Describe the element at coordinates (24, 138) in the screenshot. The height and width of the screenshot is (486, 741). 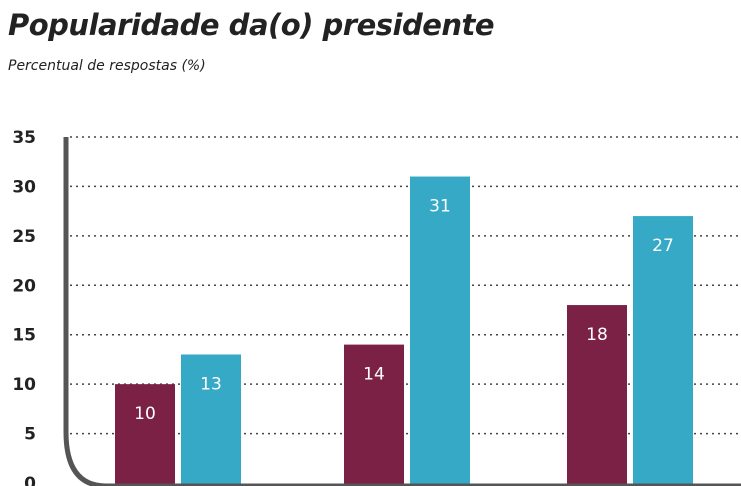
I see `y-tick-label: 35` at that location.